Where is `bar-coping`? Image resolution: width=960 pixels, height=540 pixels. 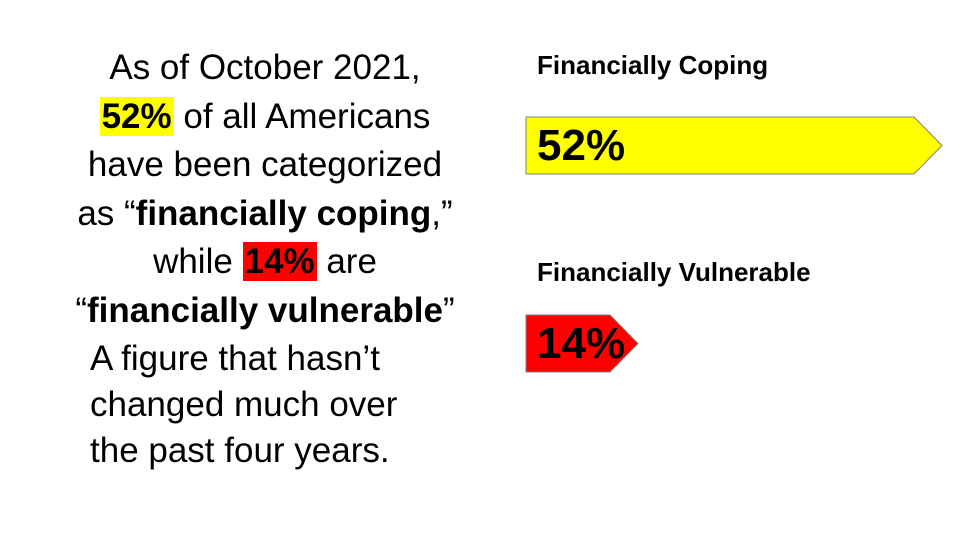 bar-coping is located at coordinates (734, 145).